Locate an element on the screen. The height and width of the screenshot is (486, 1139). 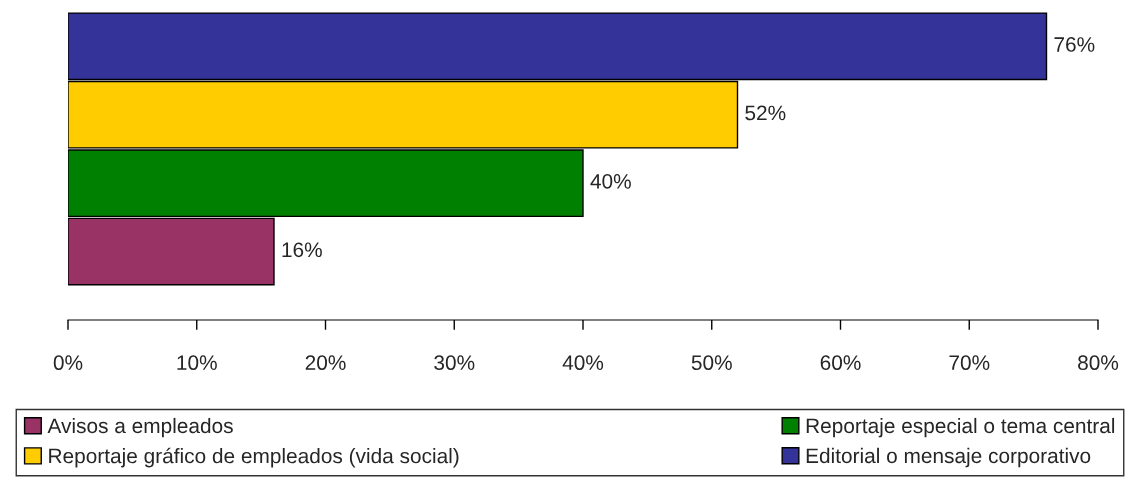
x-tick-label: 10% is located at coordinates (197, 363).